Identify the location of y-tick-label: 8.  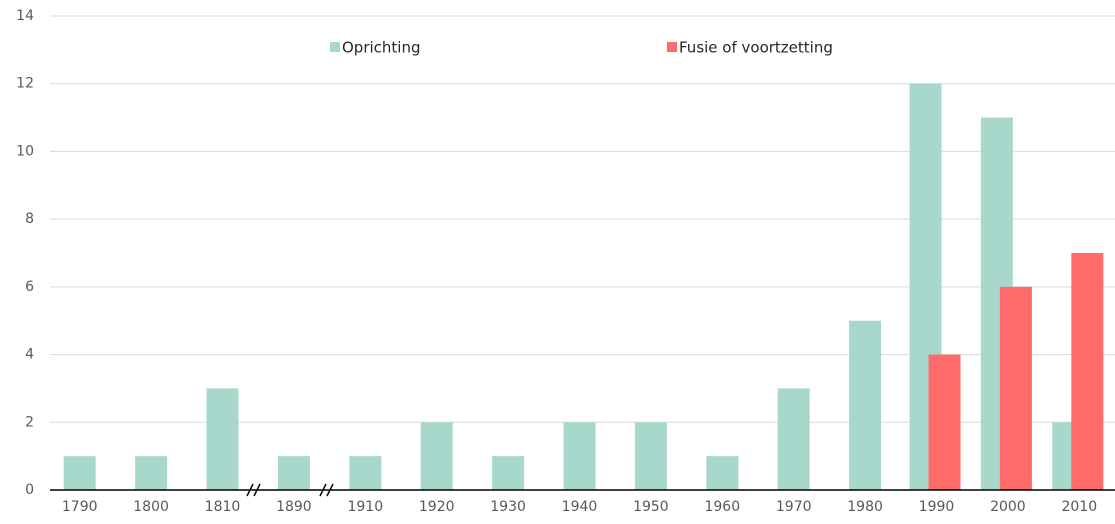
(29, 219).